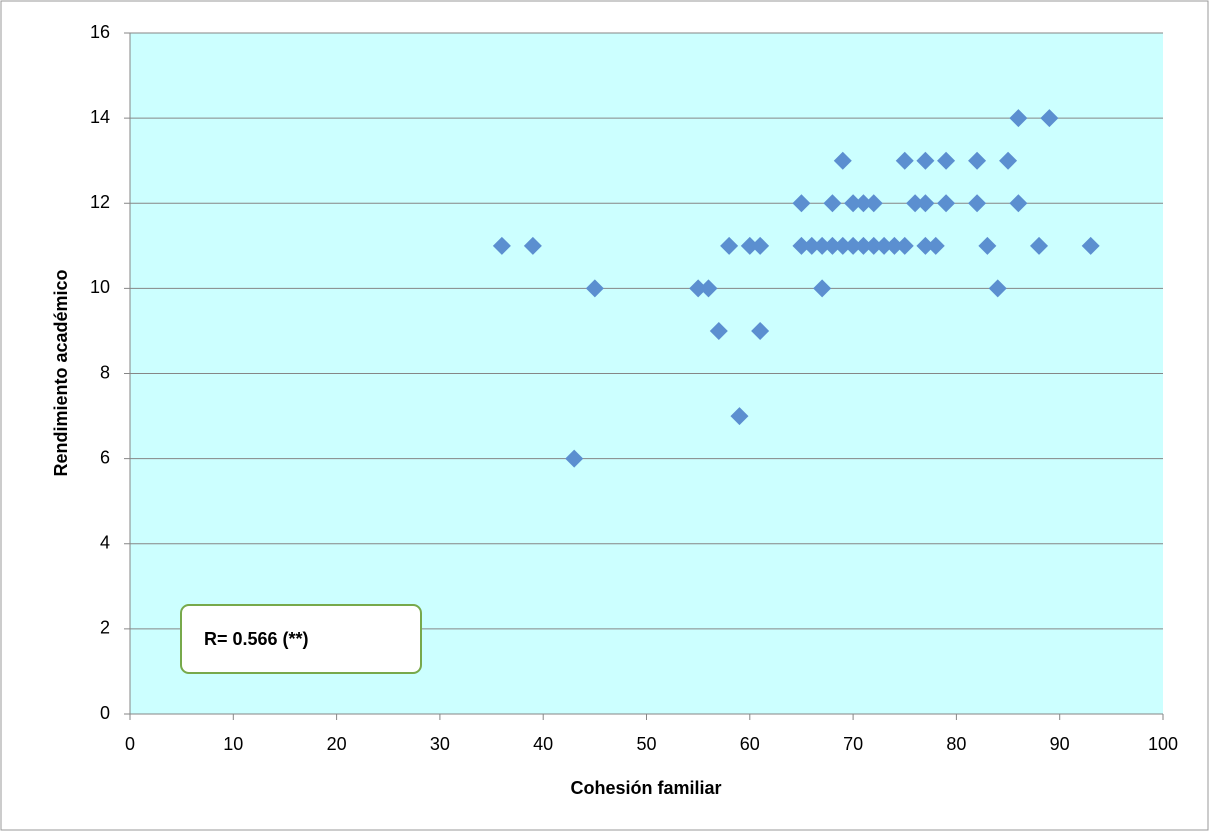  Describe the element at coordinates (61, 372) in the screenshot. I see `y-axis-title: Rendimiento académico` at that location.